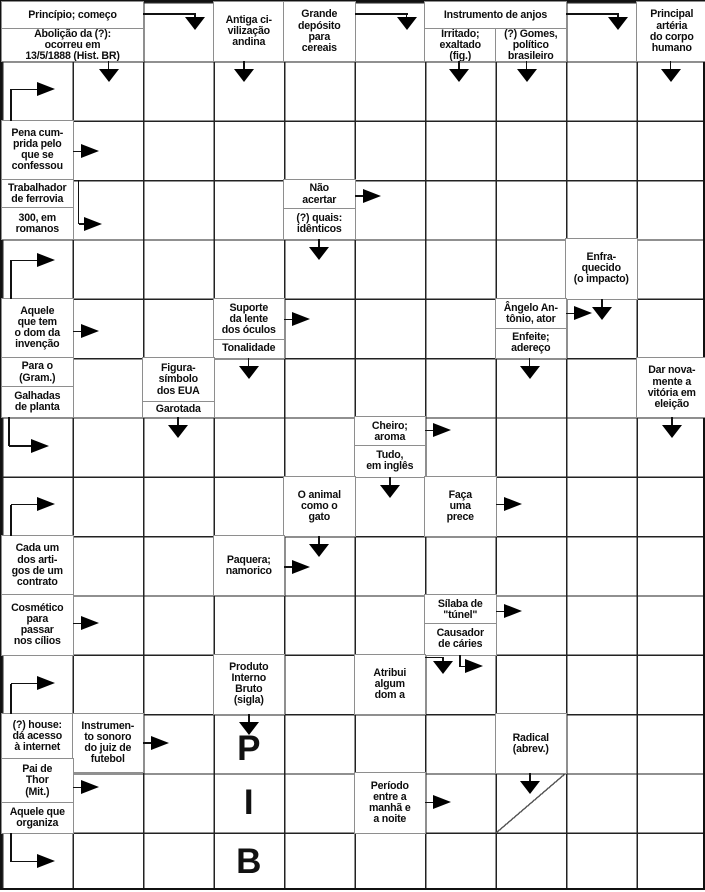 This screenshot has height=892, width=705. I want to click on clue-text: andina, so click(248, 42).